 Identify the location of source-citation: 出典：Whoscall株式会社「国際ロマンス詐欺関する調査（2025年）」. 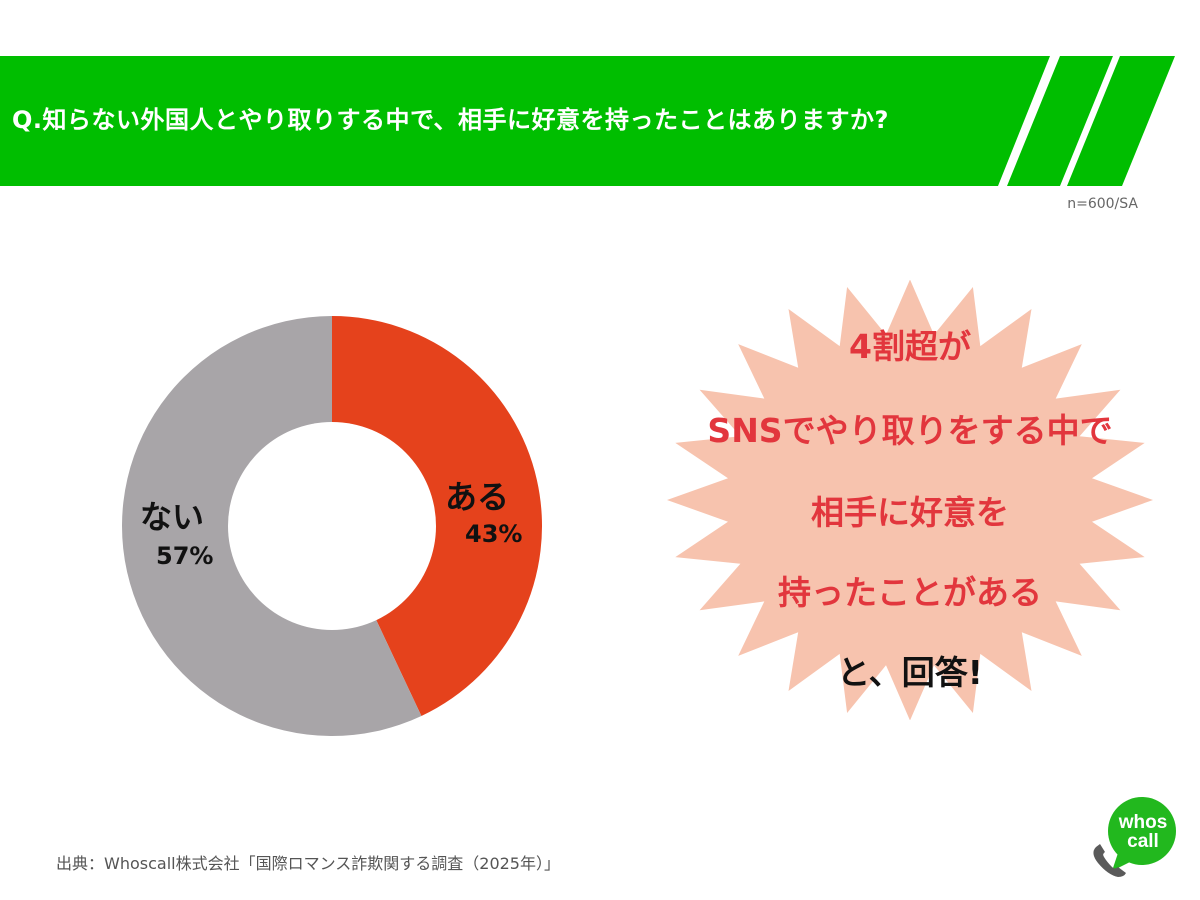
(308, 863).